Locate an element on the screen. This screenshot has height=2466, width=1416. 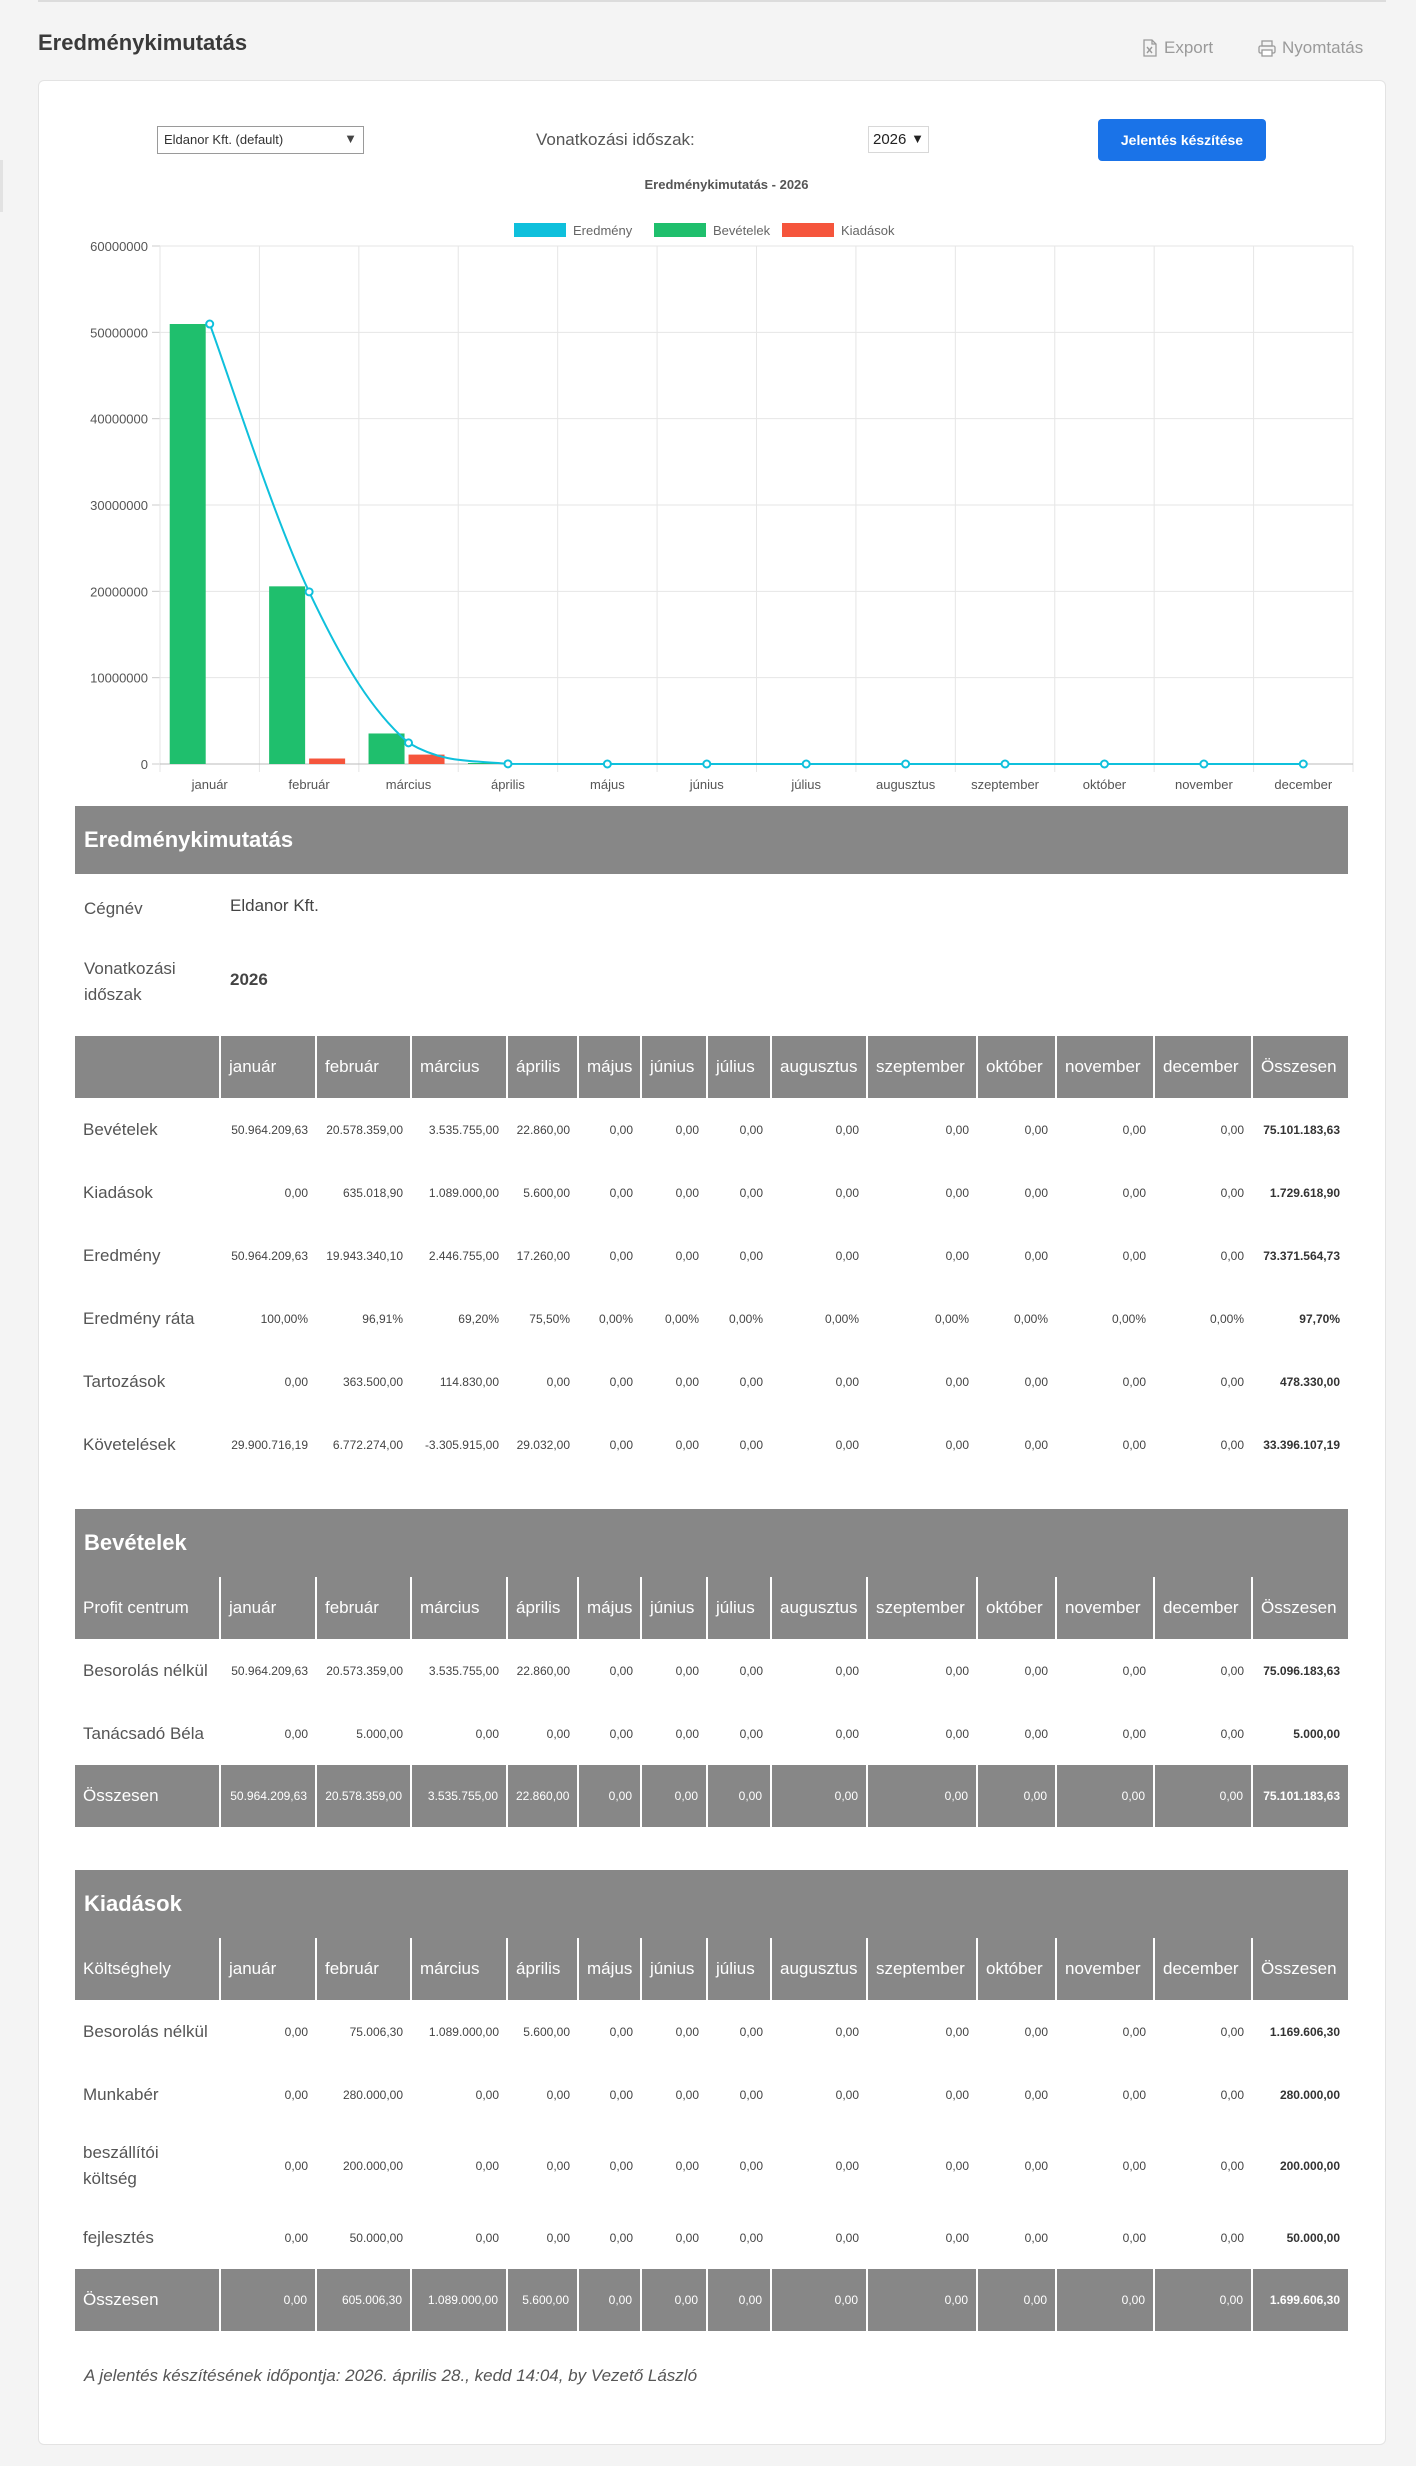
column-header: augusztus is located at coordinates (819, 1608).